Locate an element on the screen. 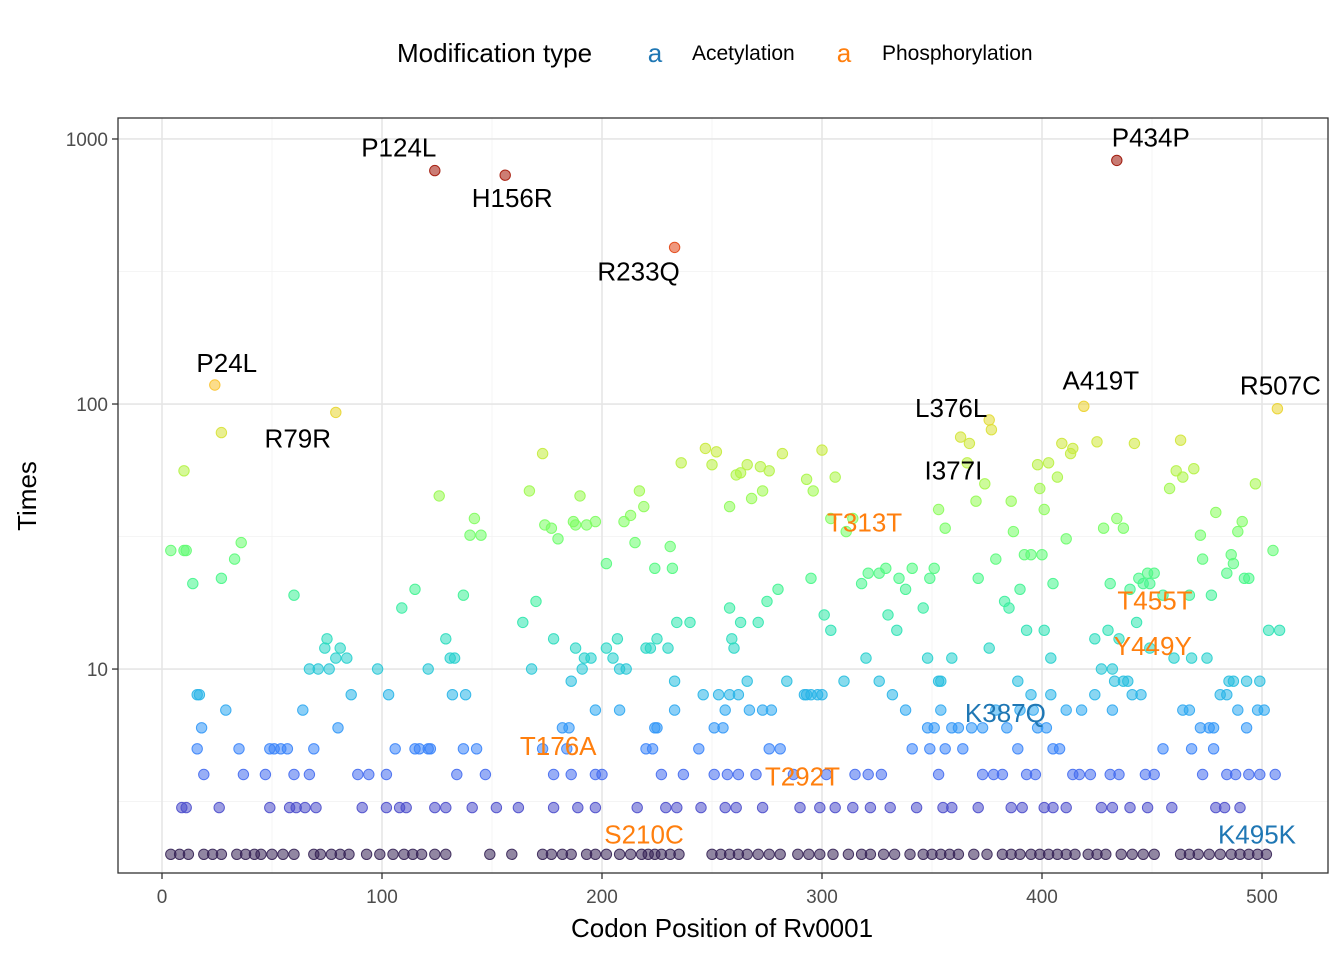  x-tick-label: 500 is located at coordinates (1262, 897).